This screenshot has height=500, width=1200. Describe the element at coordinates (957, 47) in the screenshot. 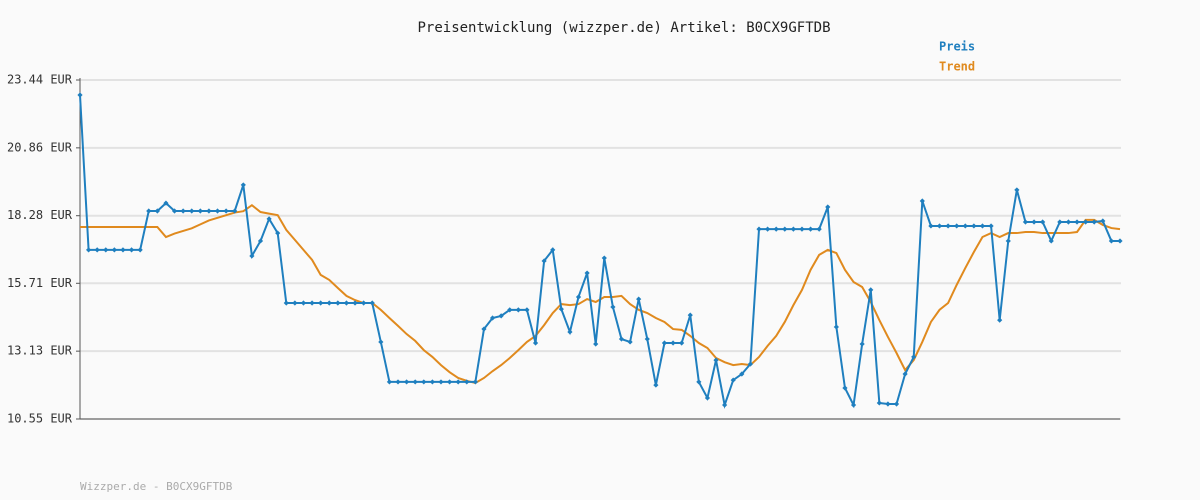

I see `legend-label: Preis` at that location.